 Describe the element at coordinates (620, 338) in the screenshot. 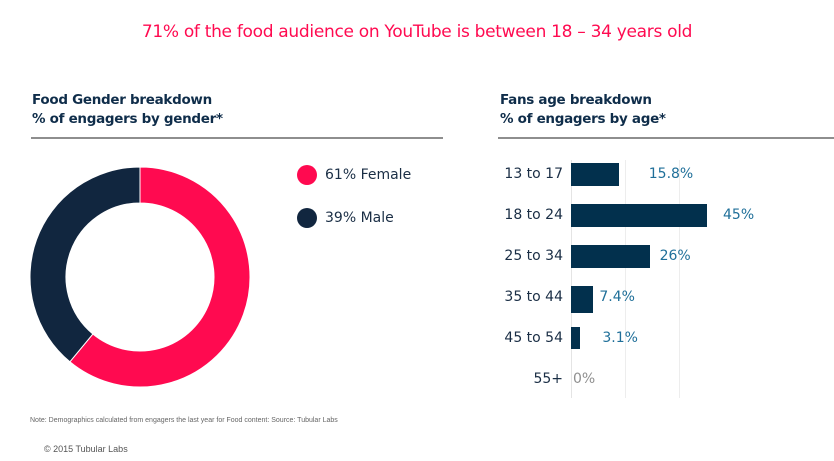

I see `bar-value-label: 3.1%` at that location.